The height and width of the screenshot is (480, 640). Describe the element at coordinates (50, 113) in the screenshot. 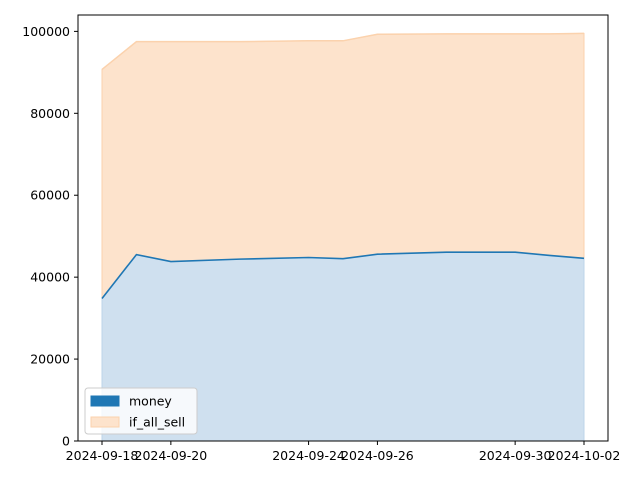

I see `y-tick-label: 80000` at that location.